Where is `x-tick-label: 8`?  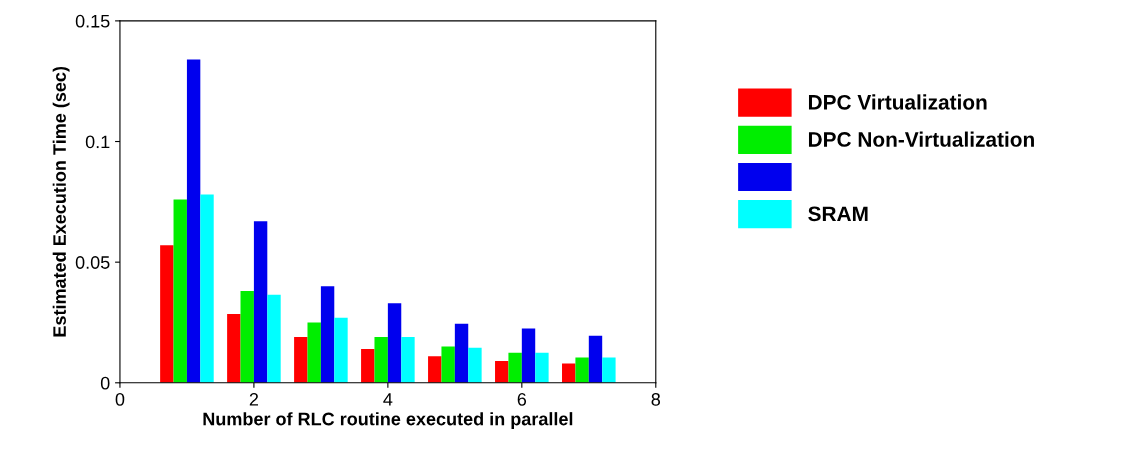 x-tick-label: 8 is located at coordinates (656, 399).